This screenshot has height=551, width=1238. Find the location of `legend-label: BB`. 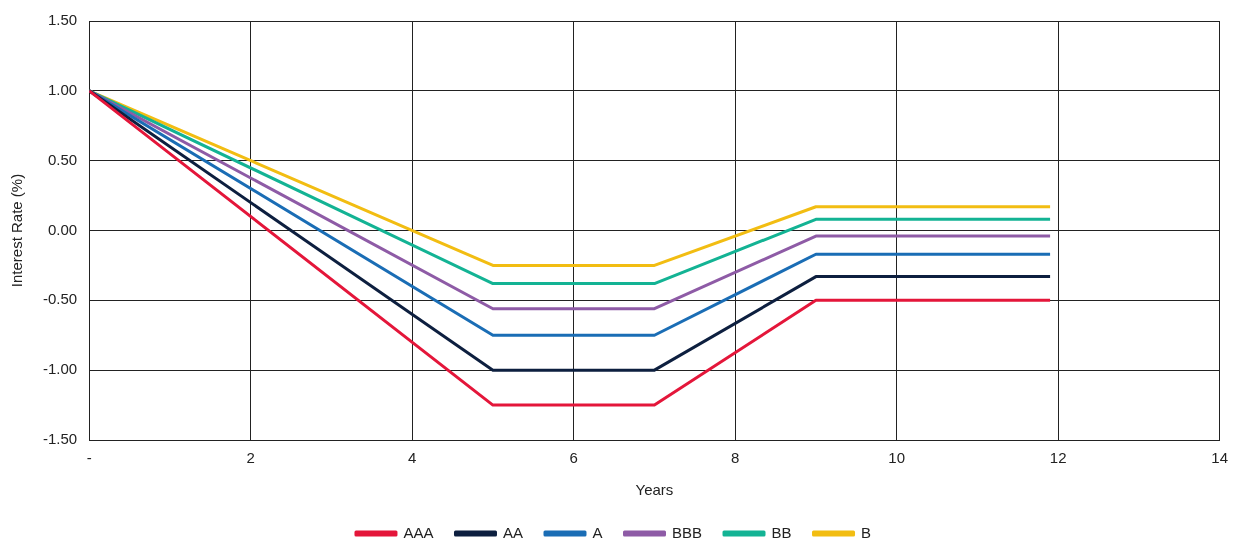

legend-label: BB is located at coordinates (781, 532).